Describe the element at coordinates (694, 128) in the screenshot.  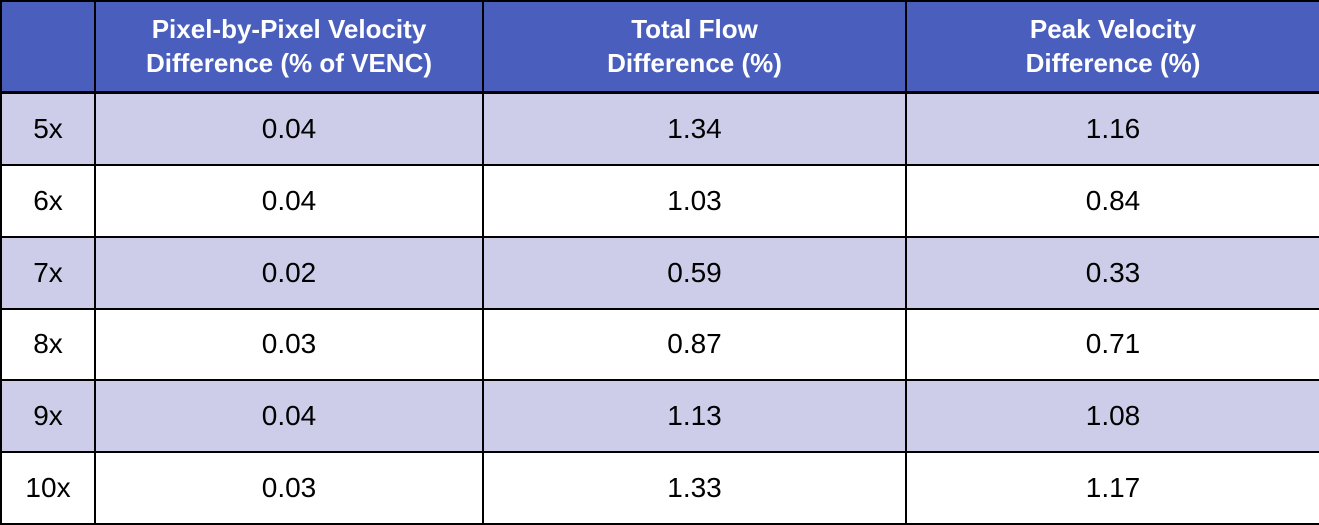
I see `total-flow-value-cell: 1.34` at that location.